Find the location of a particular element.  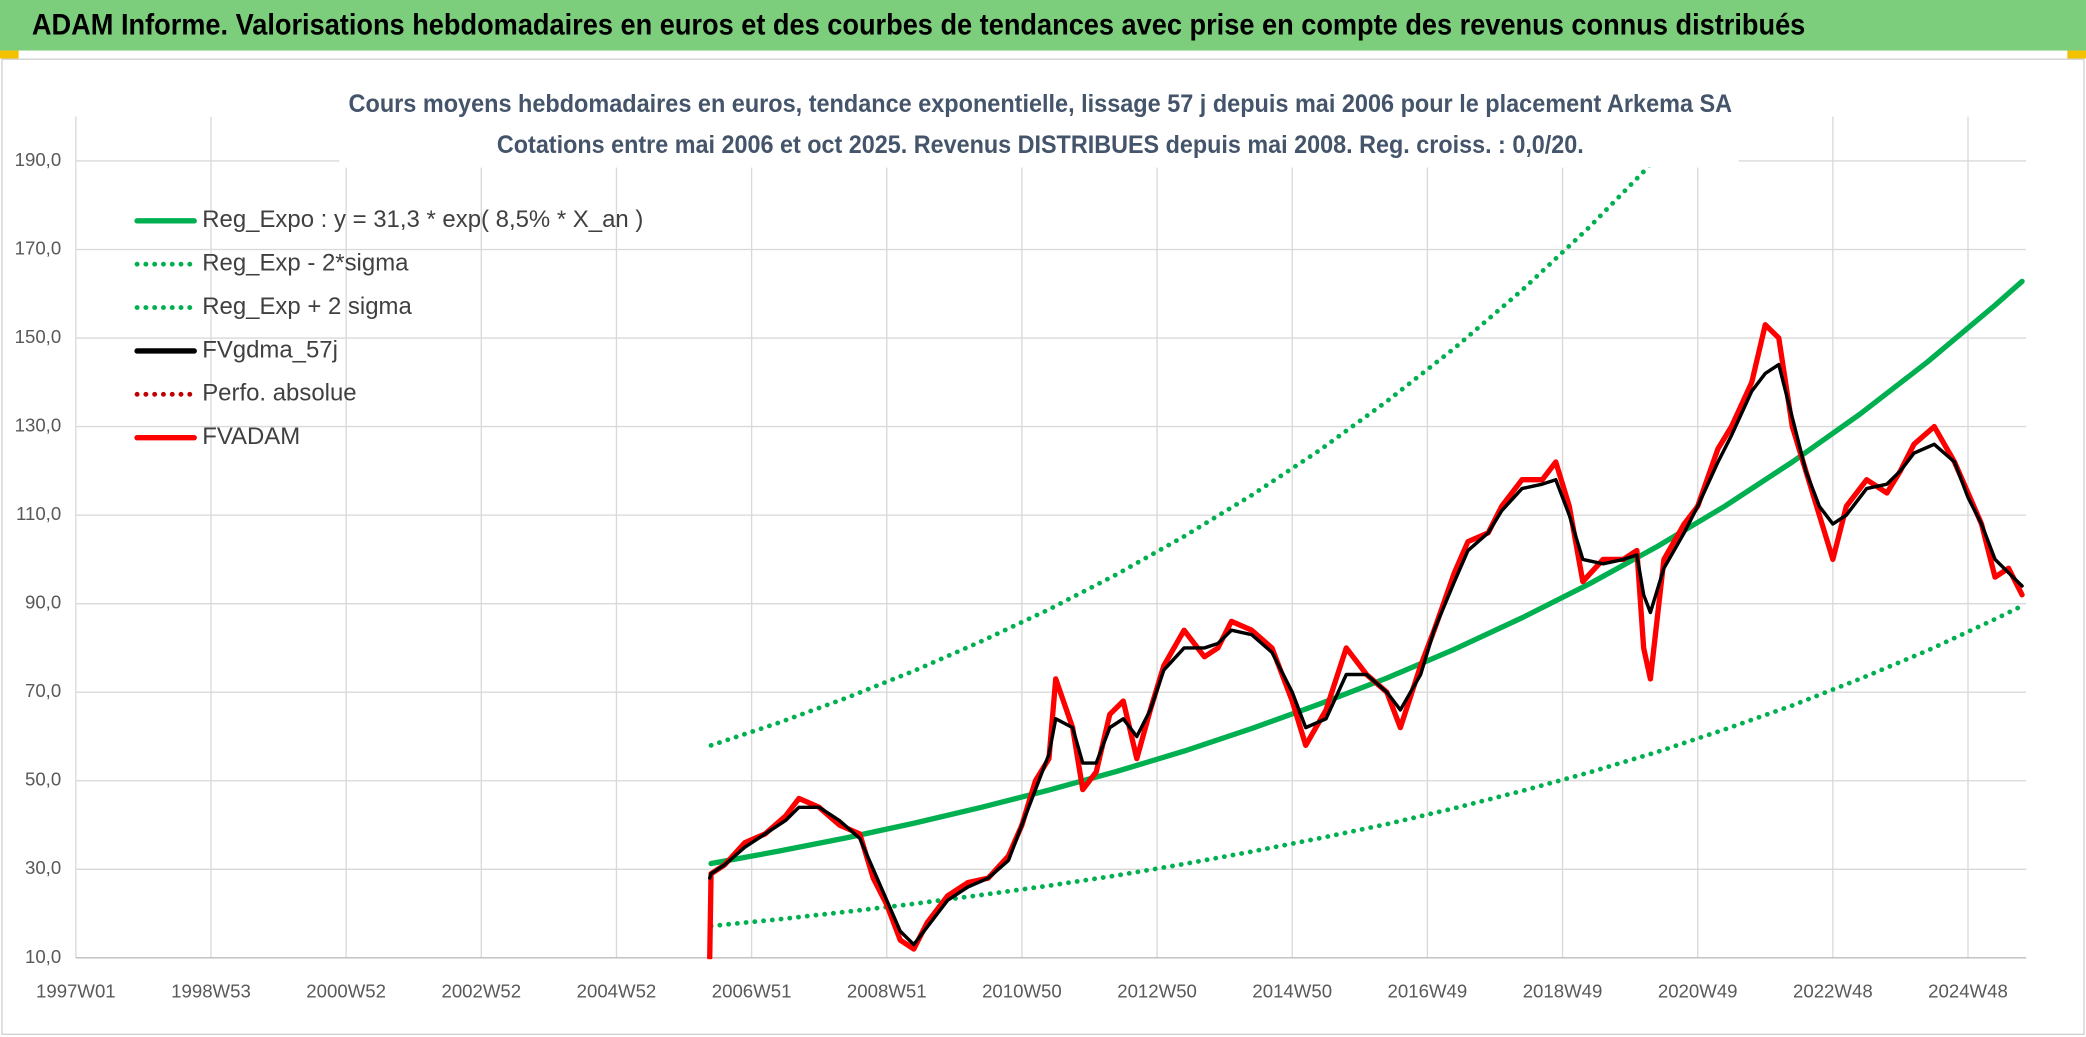

y-tick-label: 10,0 is located at coordinates (43, 956).